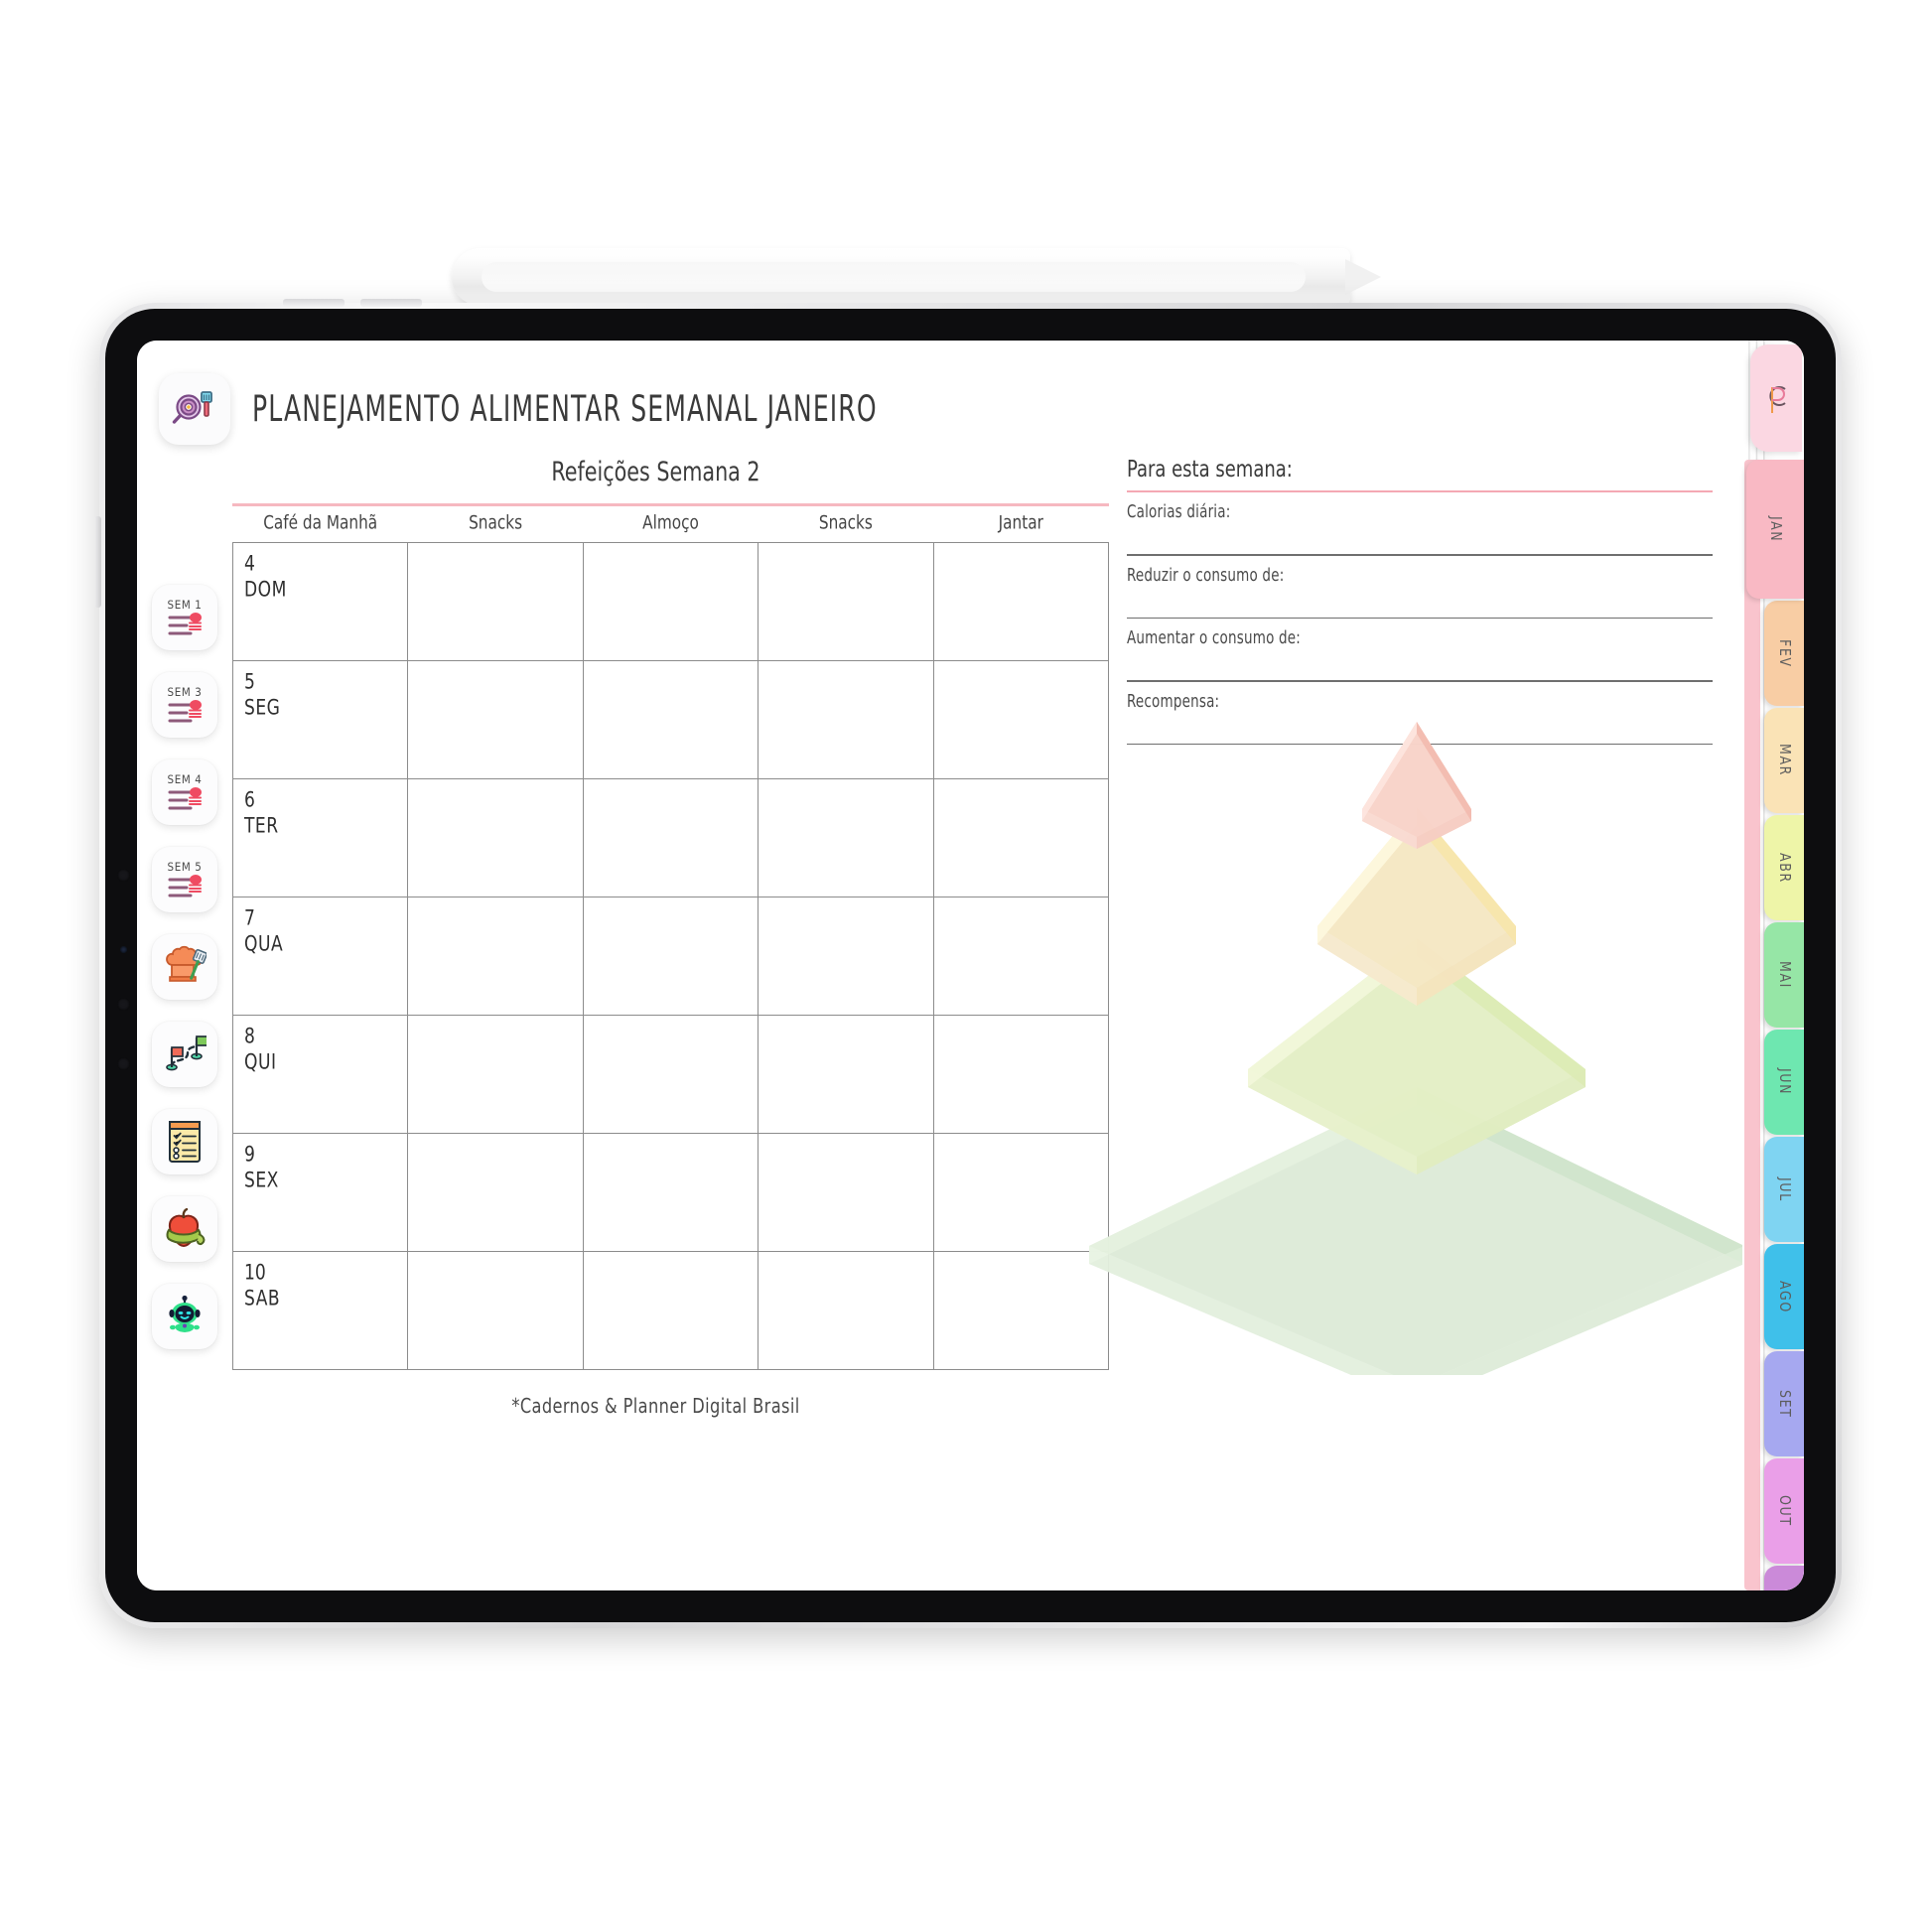  I want to click on table-row: 5 SEG, so click(670, 719).